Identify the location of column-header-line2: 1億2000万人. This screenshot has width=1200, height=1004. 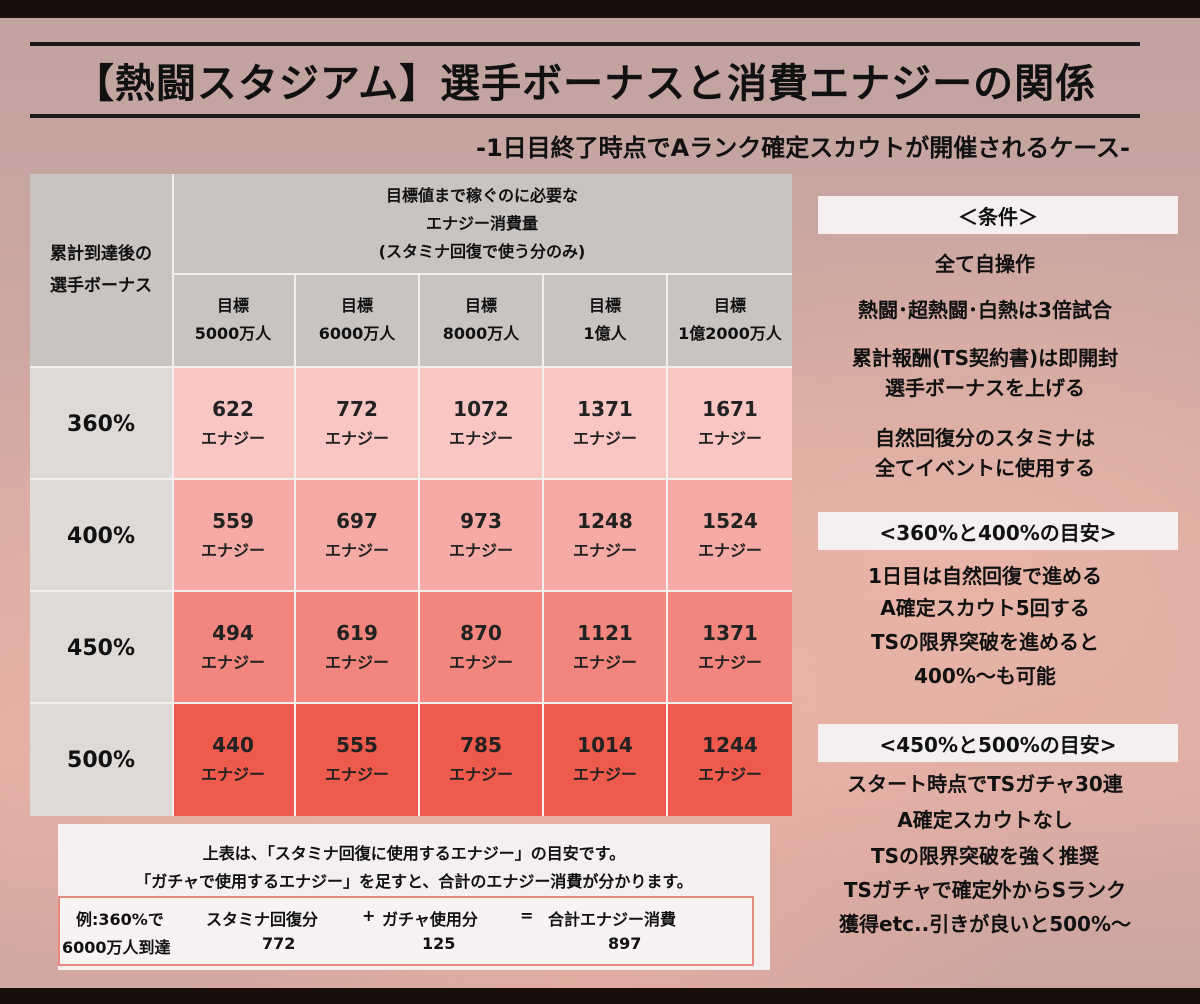
(730, 333).